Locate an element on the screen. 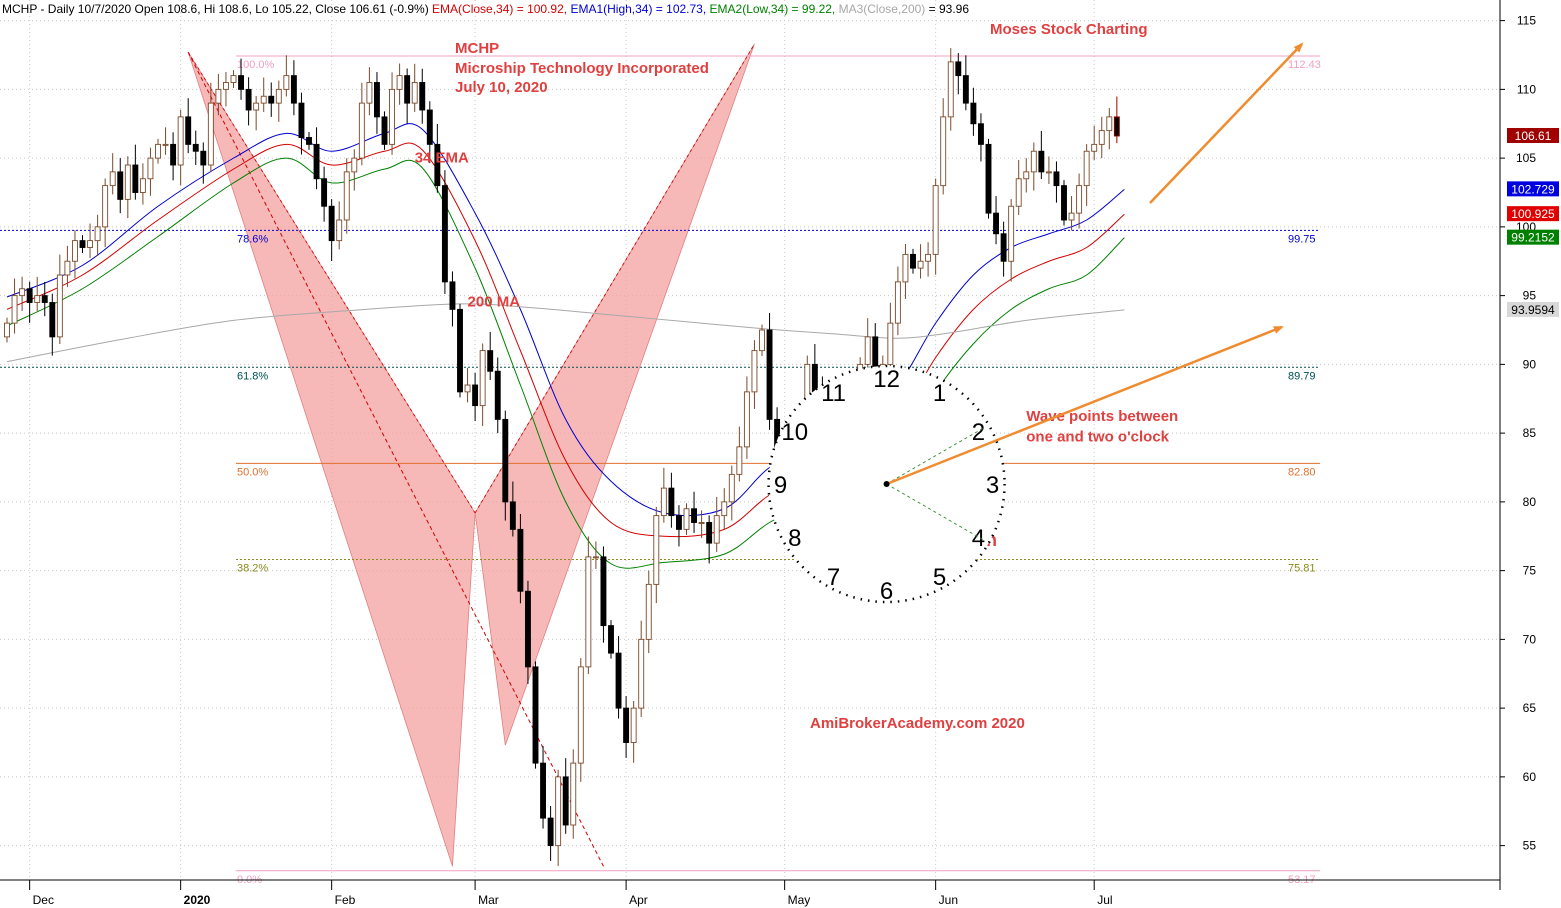 This screenshot has height=908, width=1561. clock-number: 12 is located at coordinates (886, 379).